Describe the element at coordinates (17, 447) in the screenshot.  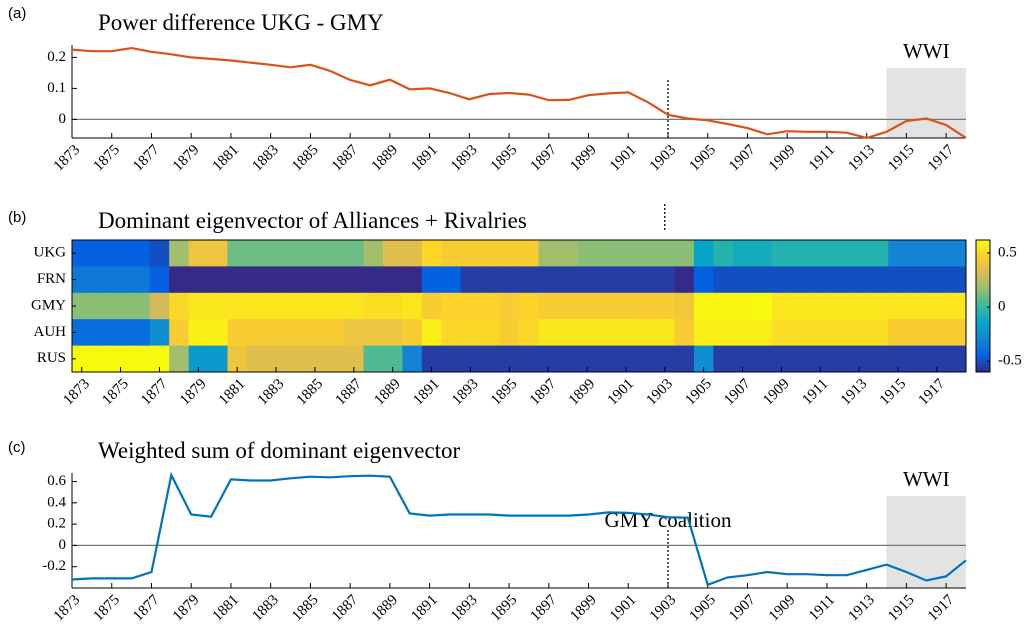
I see `panel-label: (c)` at that location.